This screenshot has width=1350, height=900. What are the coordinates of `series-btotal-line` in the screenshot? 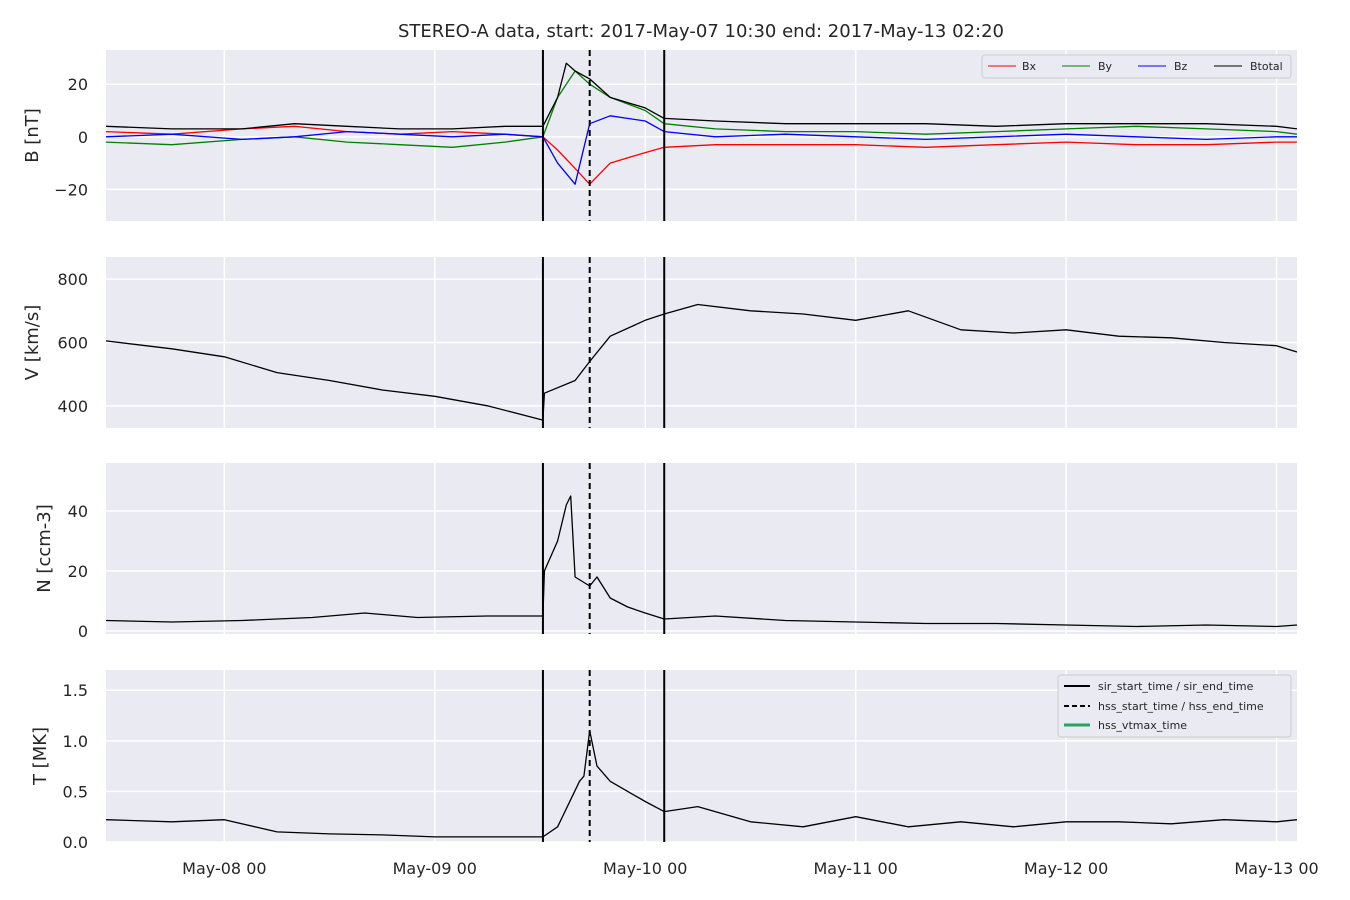 It's located at (701, 96).